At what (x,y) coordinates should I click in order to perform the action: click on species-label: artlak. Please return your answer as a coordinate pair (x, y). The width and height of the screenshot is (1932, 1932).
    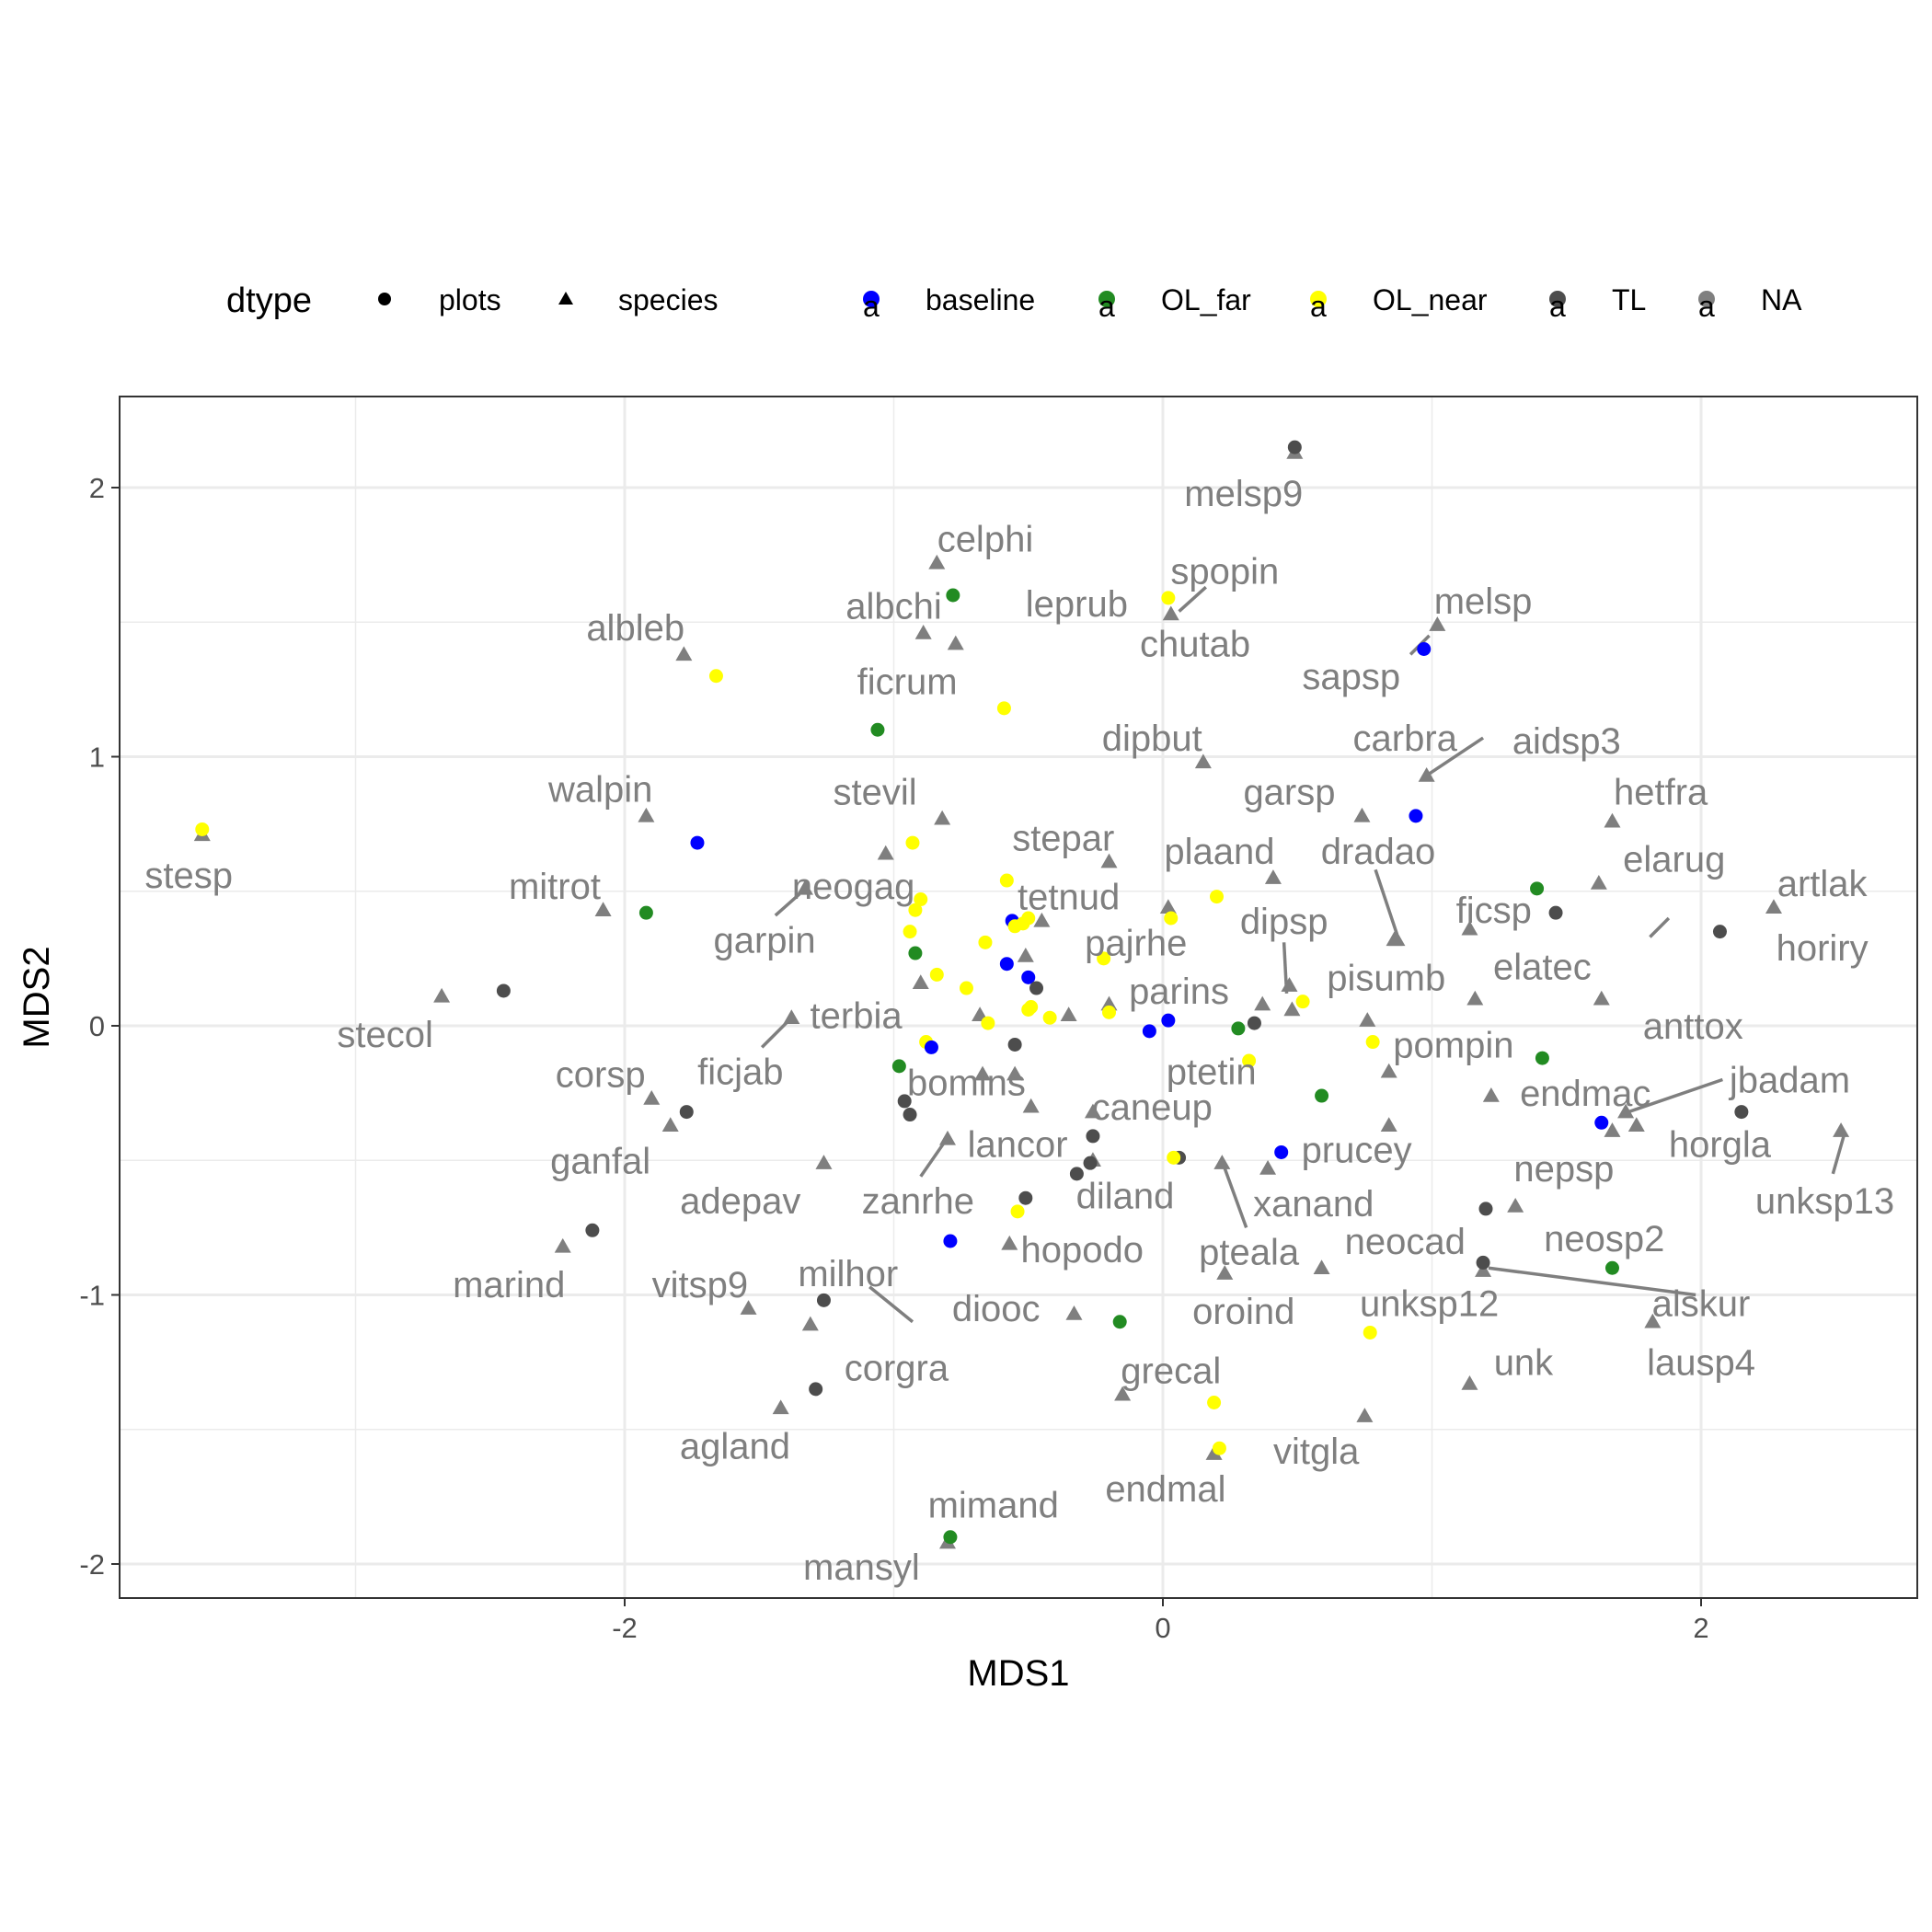
    Looking at the image, I should click on (1823, 884).